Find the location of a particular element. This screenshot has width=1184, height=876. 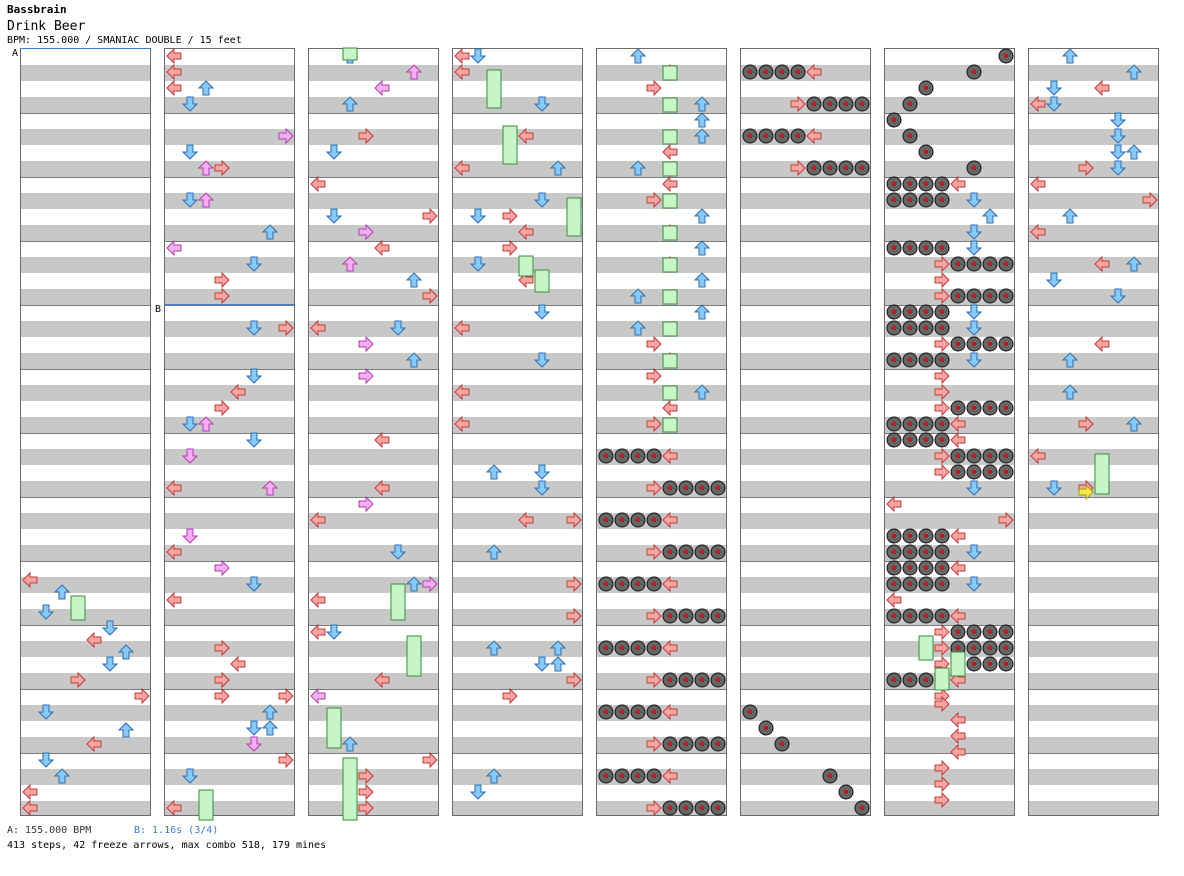

bpm-marker-label: A is located at coordinates (15, 53).